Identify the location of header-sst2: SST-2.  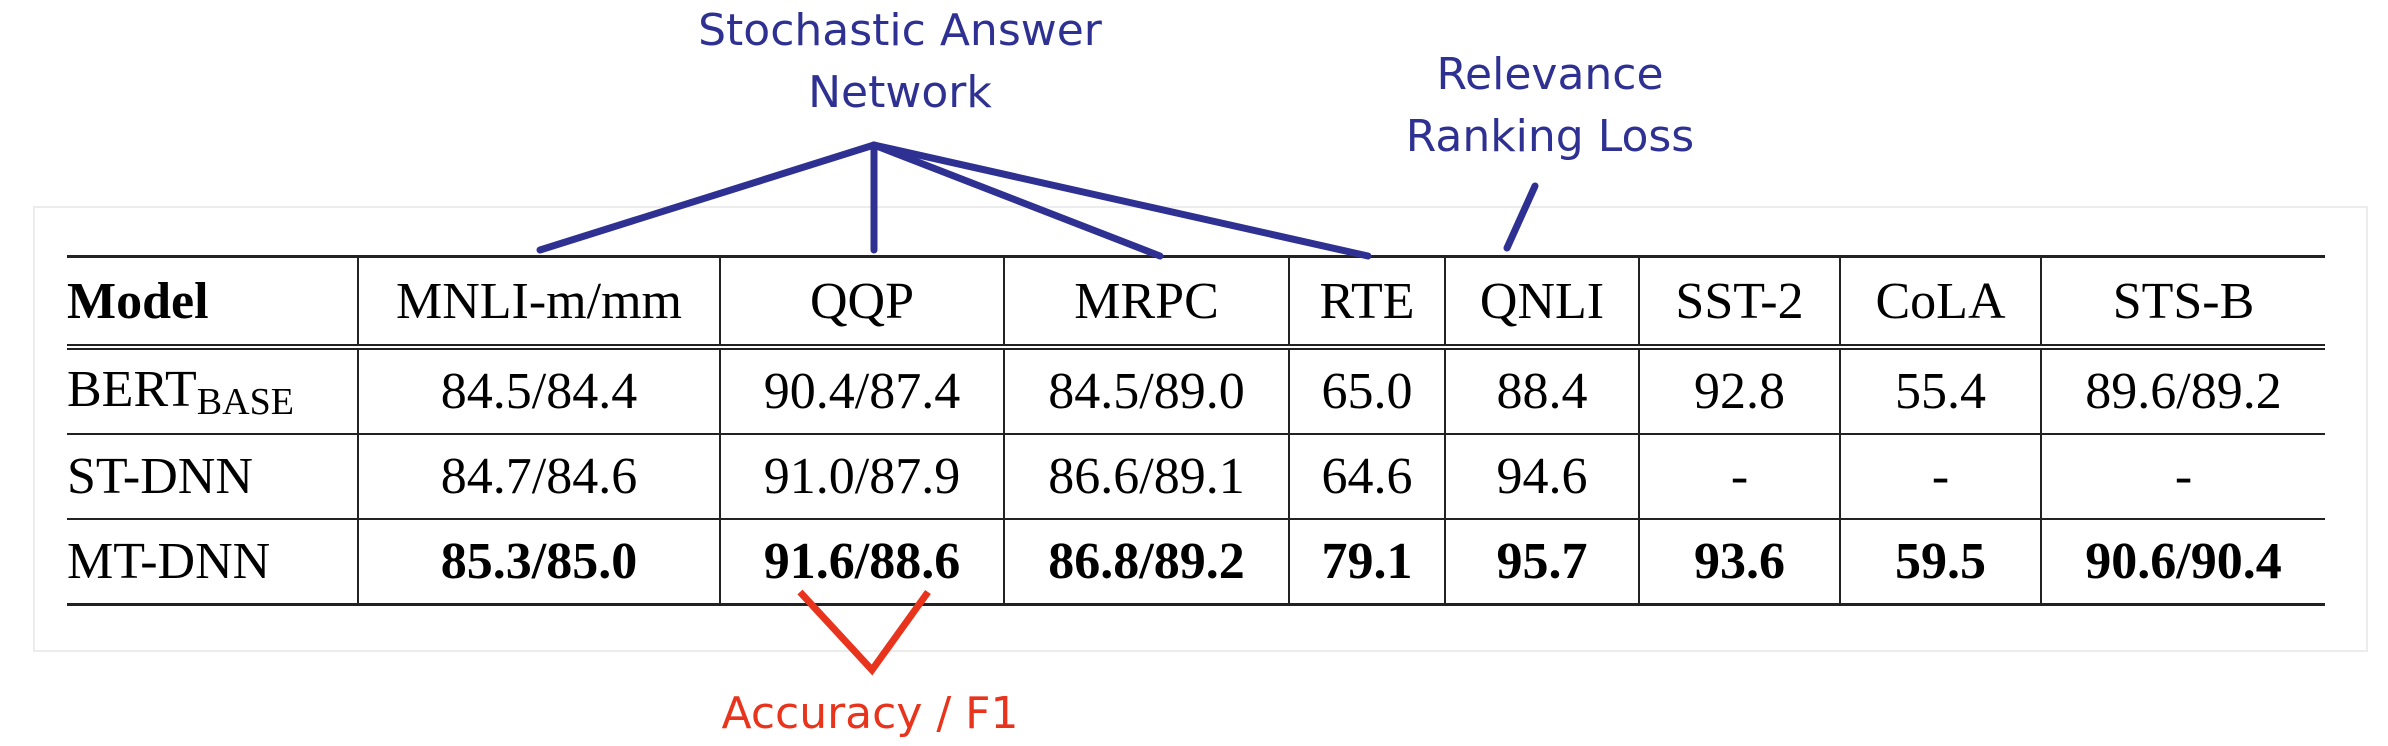
(1739, 303).